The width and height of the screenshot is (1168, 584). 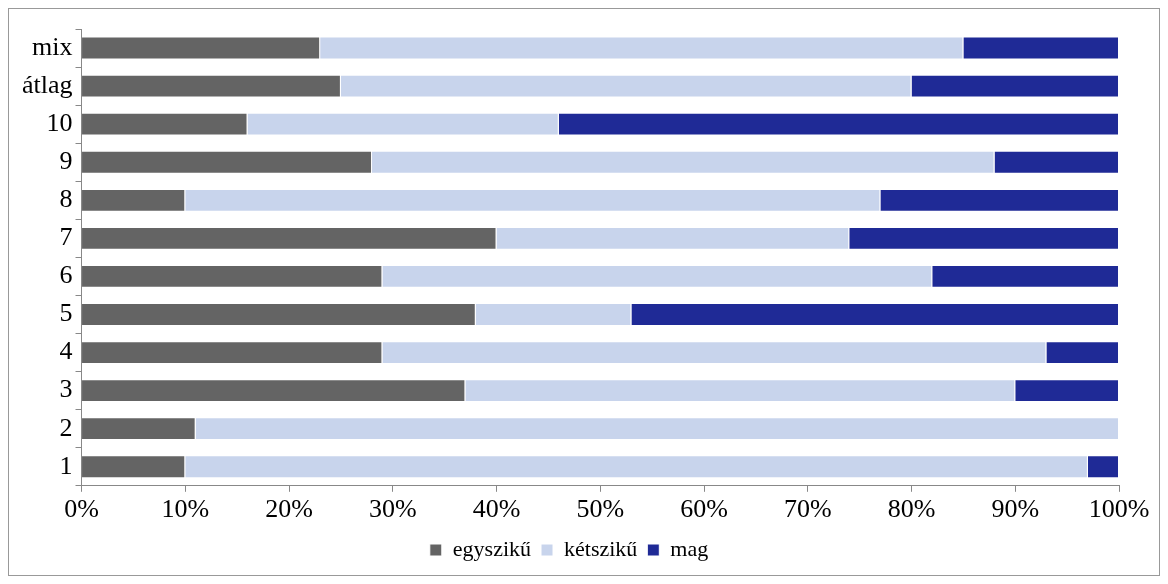 I want to click on y-tick-label: 9, so click(x=66, y=161).